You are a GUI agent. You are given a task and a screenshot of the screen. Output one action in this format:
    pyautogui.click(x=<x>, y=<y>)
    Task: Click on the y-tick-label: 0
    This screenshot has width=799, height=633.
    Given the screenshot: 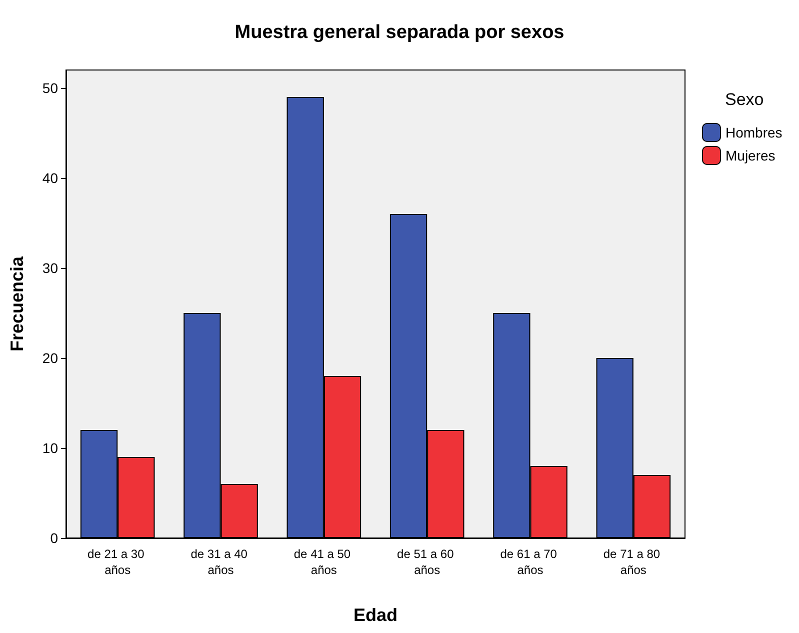 What is the action you would take?
    pyautogui.click(x=54, y=538)
    